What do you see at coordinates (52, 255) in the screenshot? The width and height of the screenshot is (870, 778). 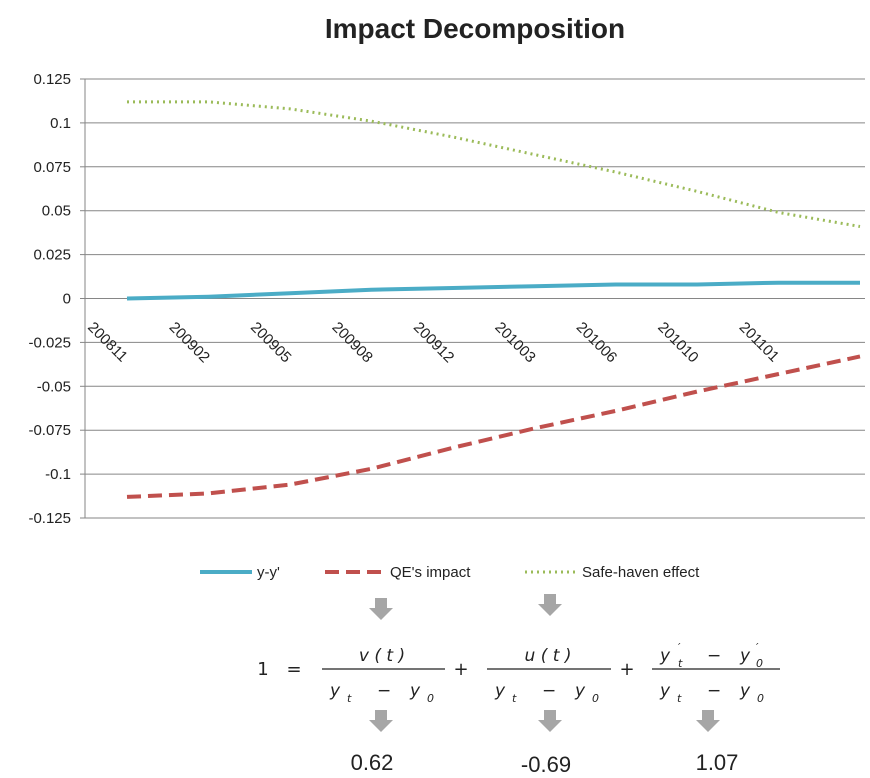 I see `y-tick-label: 0.025` at bounding box center [52, 255].